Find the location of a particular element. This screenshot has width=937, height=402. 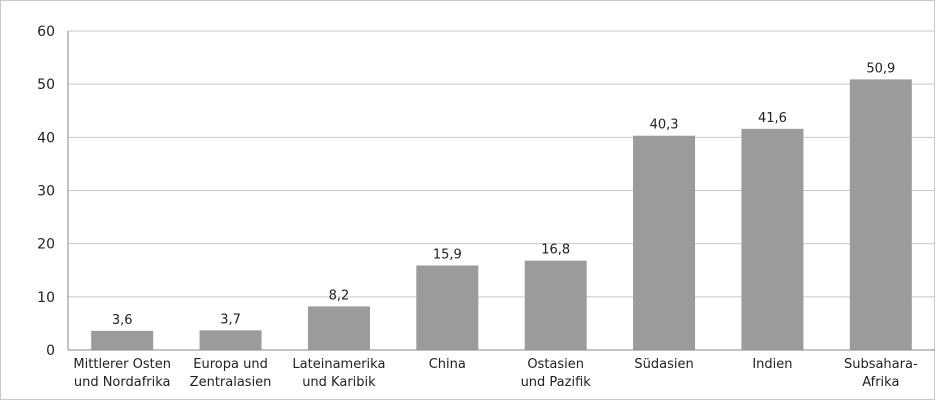

y-axis-ticks: 0 10 20 30 40 50 60 is located at coordinates (46, 191).